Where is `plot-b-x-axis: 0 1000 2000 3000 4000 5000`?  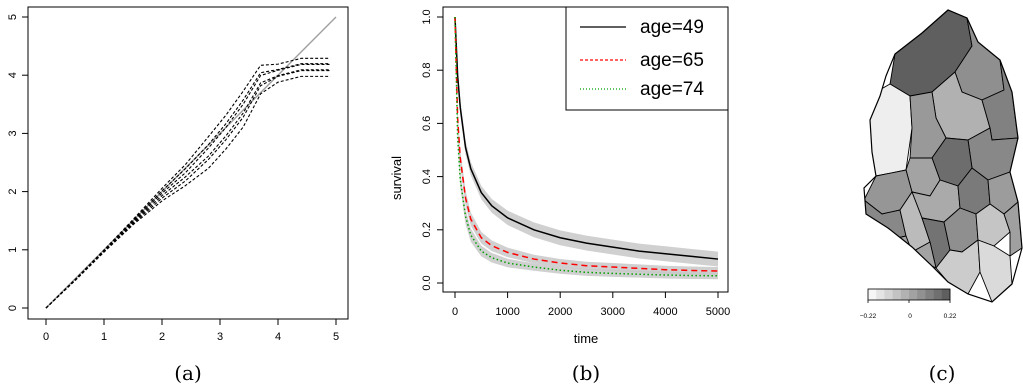
plot-b-x-axis: 0 1000 2000 3000 4000 5000 is located at coordinates (591, 305).